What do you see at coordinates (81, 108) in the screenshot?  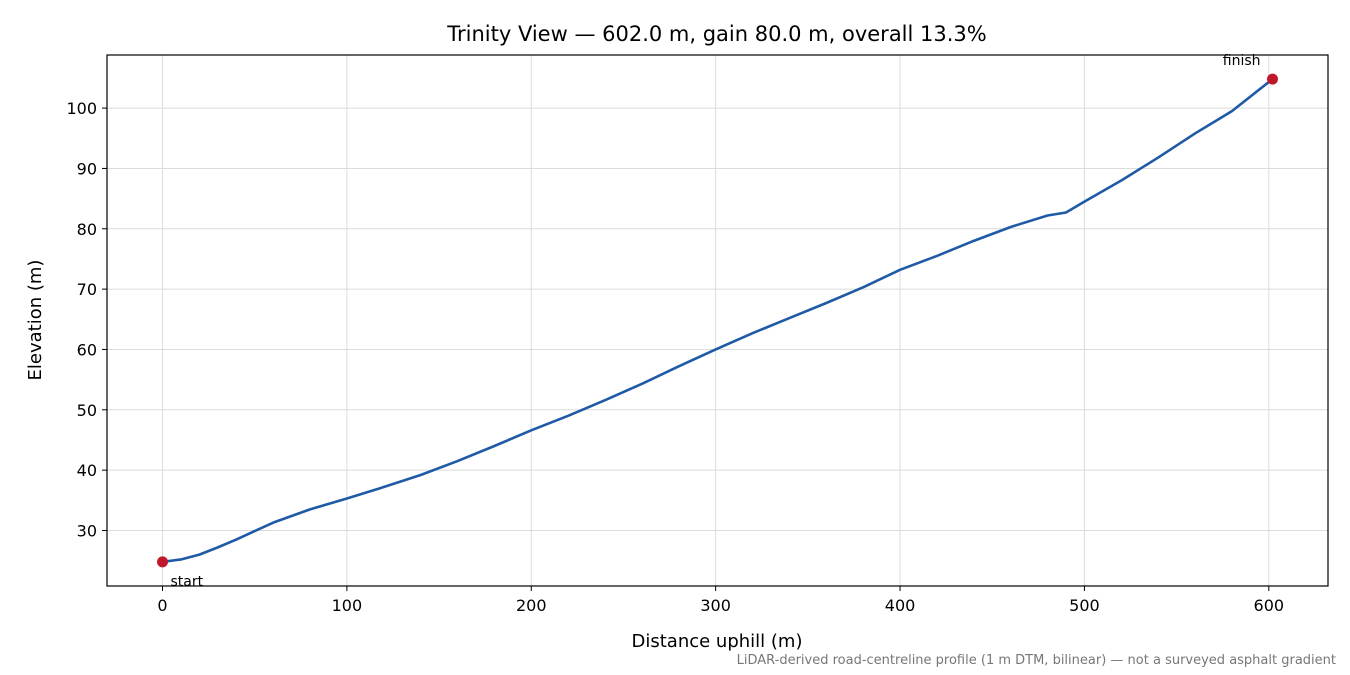 I see `y-tick-label: 100` at bounding box center [81, 108].